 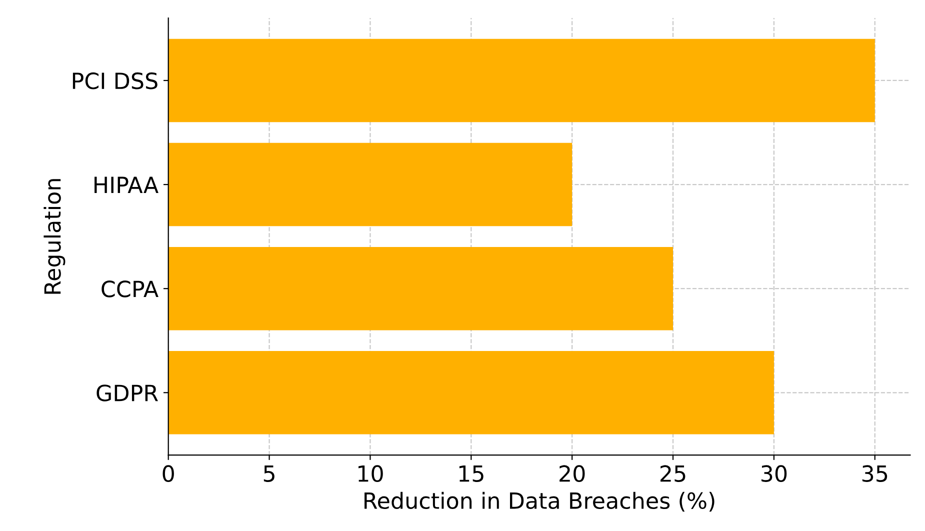 What do you see at coordinates (130, 289) in the screenshot?
I see `y-tick-label: CCPA` at bounding box center [130, 289].